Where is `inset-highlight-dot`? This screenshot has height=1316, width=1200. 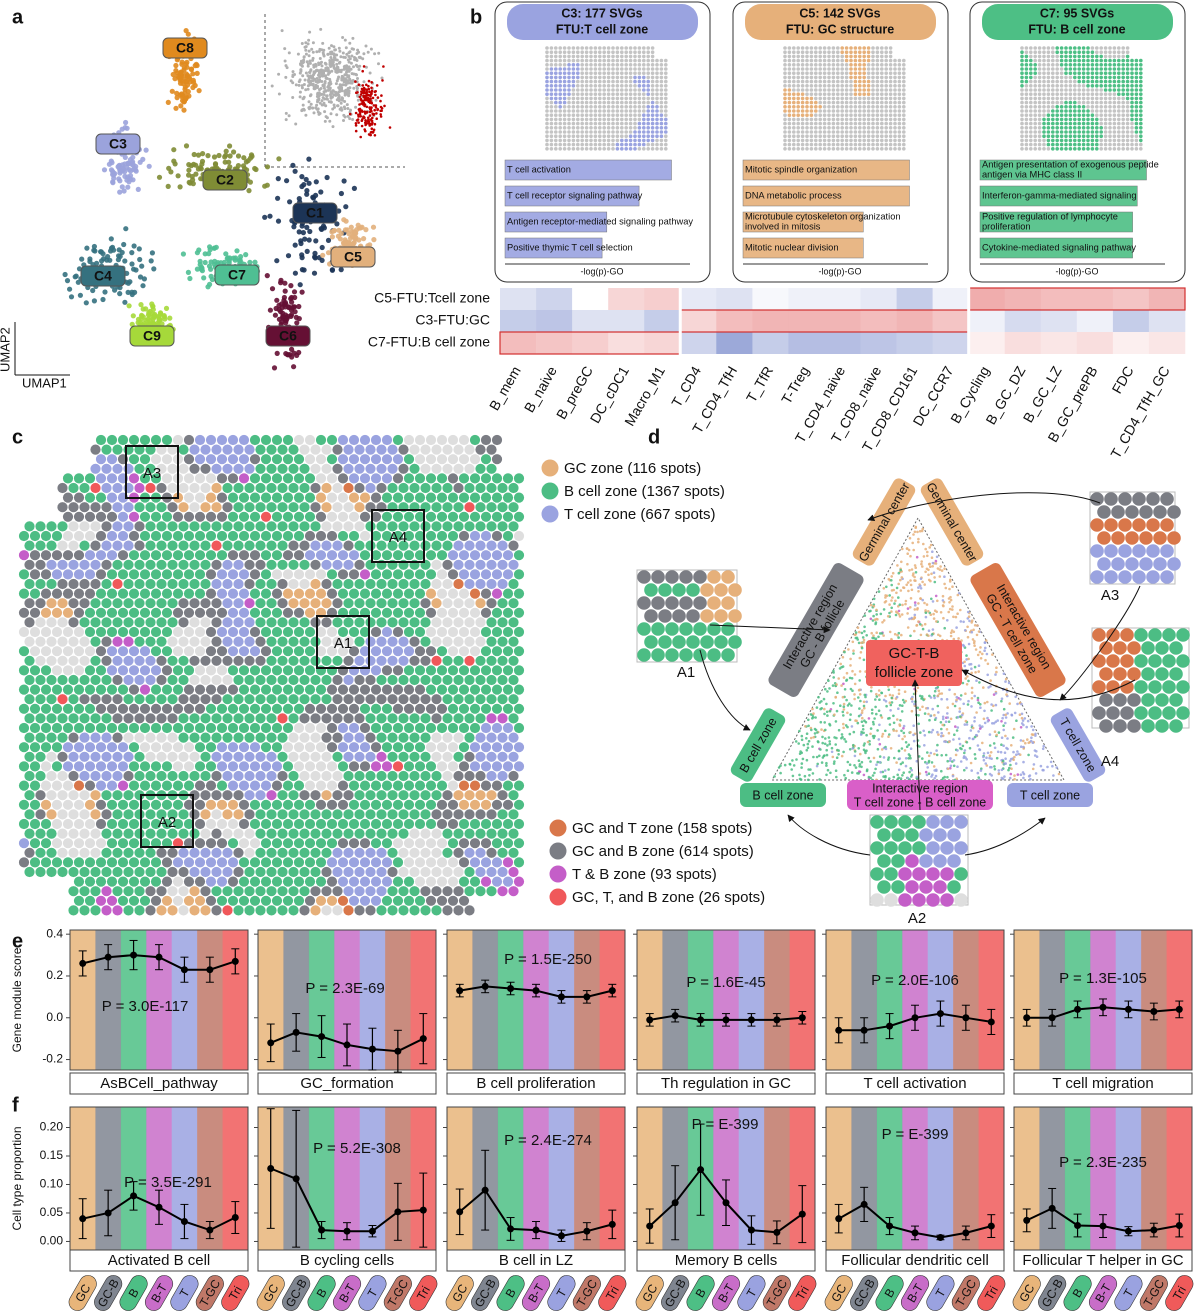 inset-highlight-dot is located at coordinates (356, 93).